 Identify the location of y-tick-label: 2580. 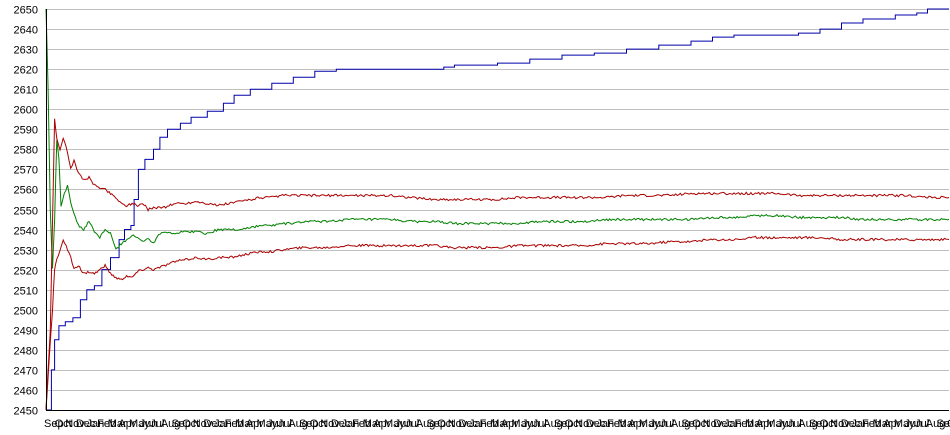
(26, 151).